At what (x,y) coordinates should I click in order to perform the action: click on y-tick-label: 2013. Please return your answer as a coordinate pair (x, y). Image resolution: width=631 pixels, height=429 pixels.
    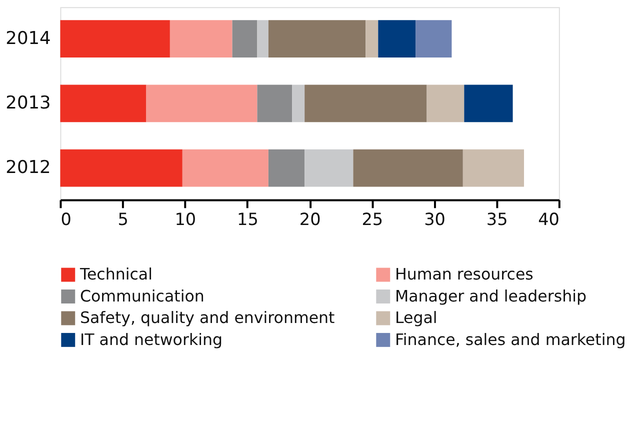
    Looking at the image, I should click on (28, 103).